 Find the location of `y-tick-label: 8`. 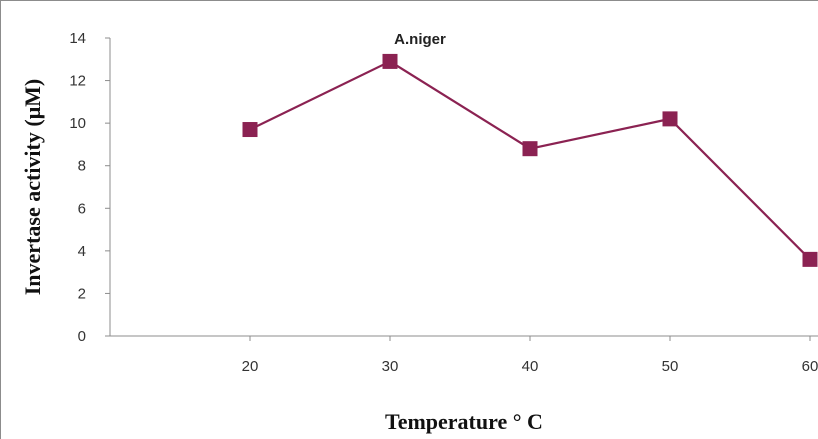

y-tick-label: 8 is located at coordinates (82, 166).